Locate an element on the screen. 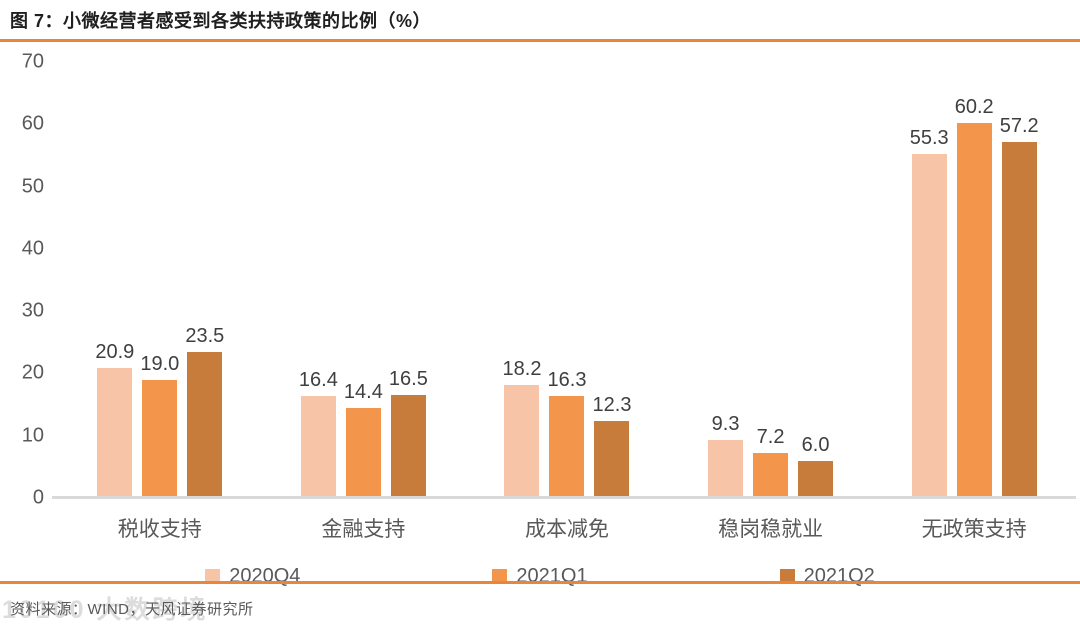  bar-value-label: 14.4 is located at coordinates (363, 392).